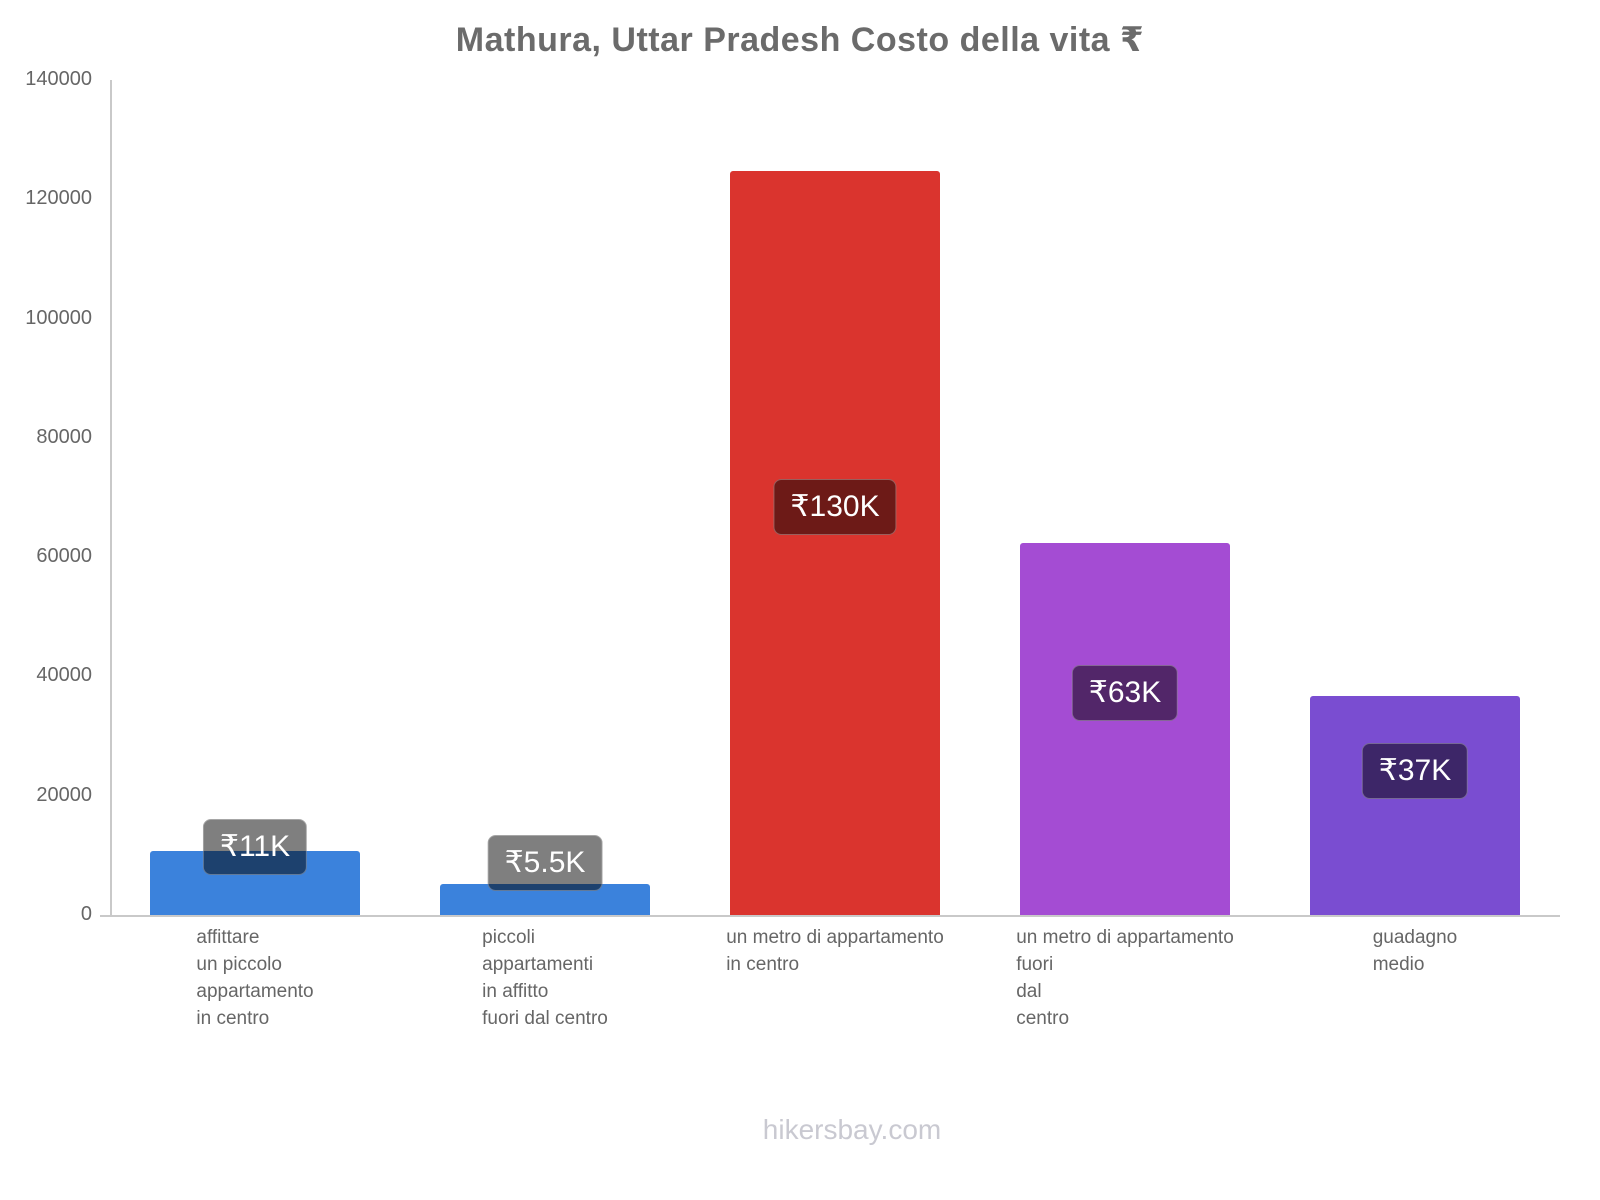  Describe the element at coordinates (58, 317) in the screenshot. I see `y-axis-tick-label: 100000` at that location.